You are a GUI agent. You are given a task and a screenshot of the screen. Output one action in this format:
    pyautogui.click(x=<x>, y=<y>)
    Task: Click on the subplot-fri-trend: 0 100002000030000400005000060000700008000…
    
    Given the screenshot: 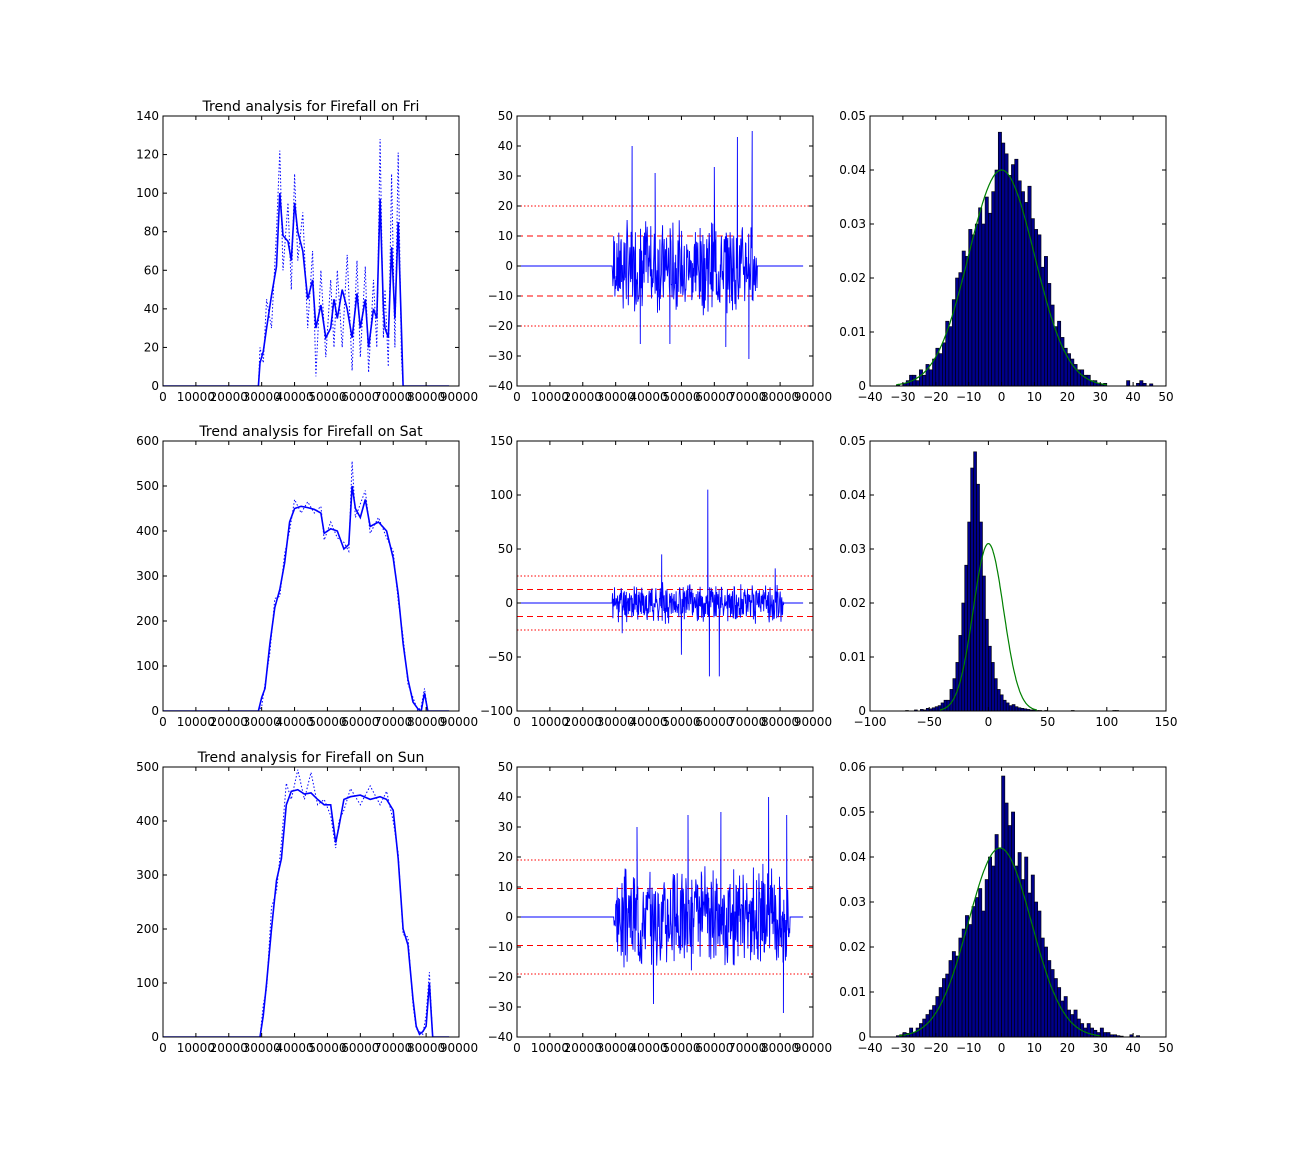 What is the action you would take?
    pyautogui.click(x=307, y=251)
    